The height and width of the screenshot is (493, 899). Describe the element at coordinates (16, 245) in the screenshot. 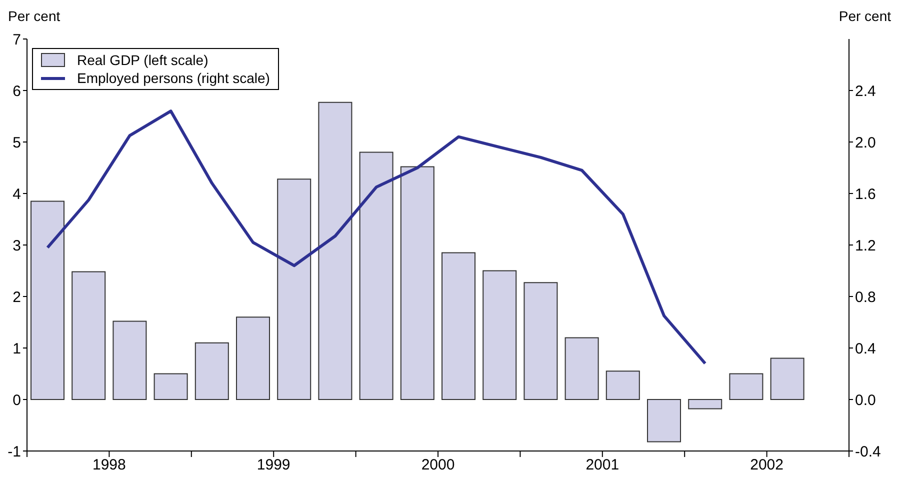

I see `y-tick-label: 3` at that location.